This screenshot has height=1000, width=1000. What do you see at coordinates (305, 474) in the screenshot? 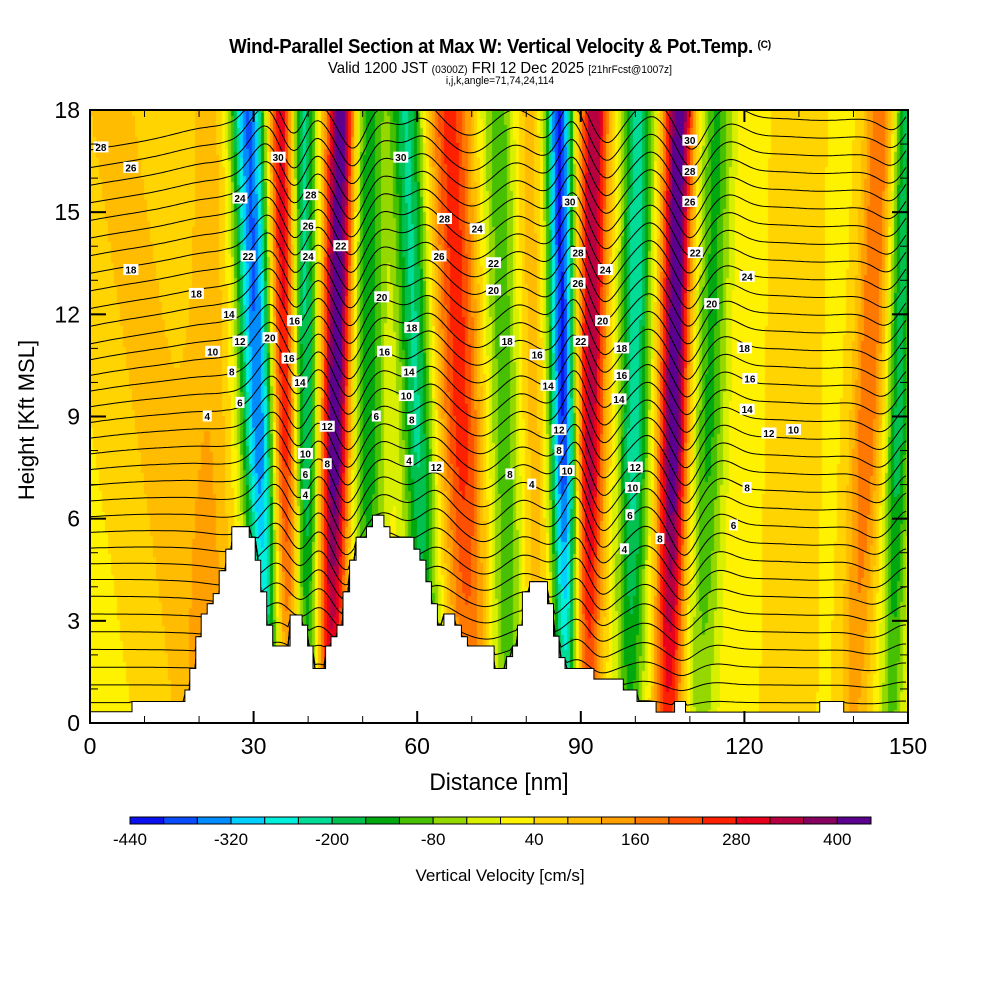
I see `contour-label: 6` at bounding box center [305, 474].